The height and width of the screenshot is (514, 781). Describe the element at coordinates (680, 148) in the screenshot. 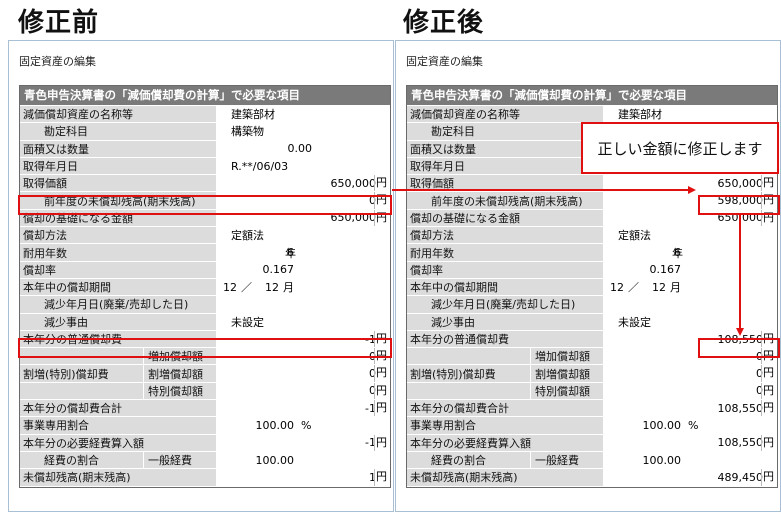

I see `correction-callout: 正しい金額に修正します` at that location.